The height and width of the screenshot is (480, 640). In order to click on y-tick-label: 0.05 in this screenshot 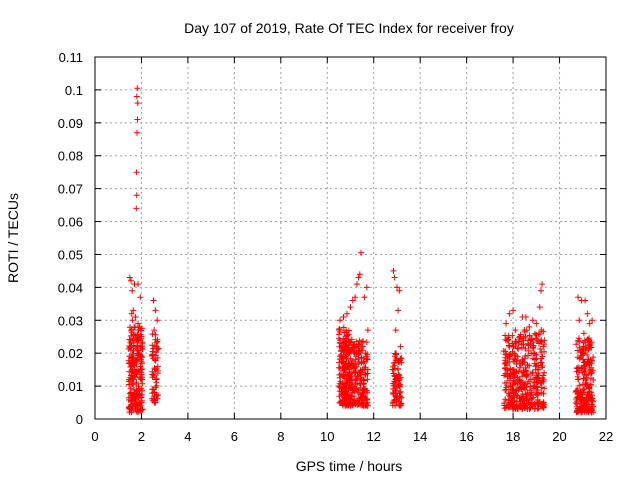, I will do `click(70, 254)`.